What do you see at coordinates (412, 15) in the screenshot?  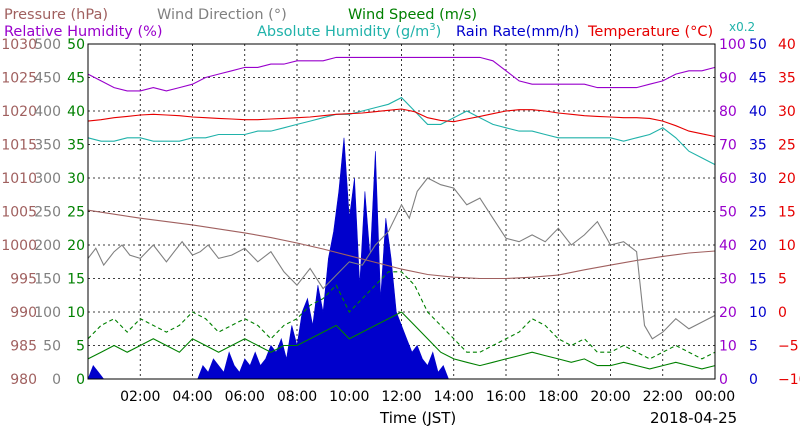 I see `legend-wind-speed: Wind Speed (m/s)` at bounding box center [412, 15].